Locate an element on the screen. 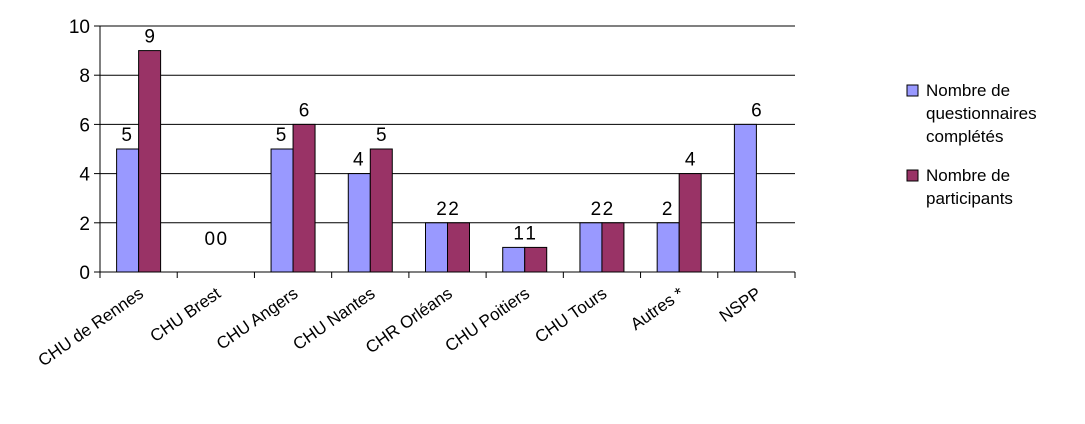 This screenshot has height=424, width=1085. data-label: 9 is located at coordinates (149, 37).